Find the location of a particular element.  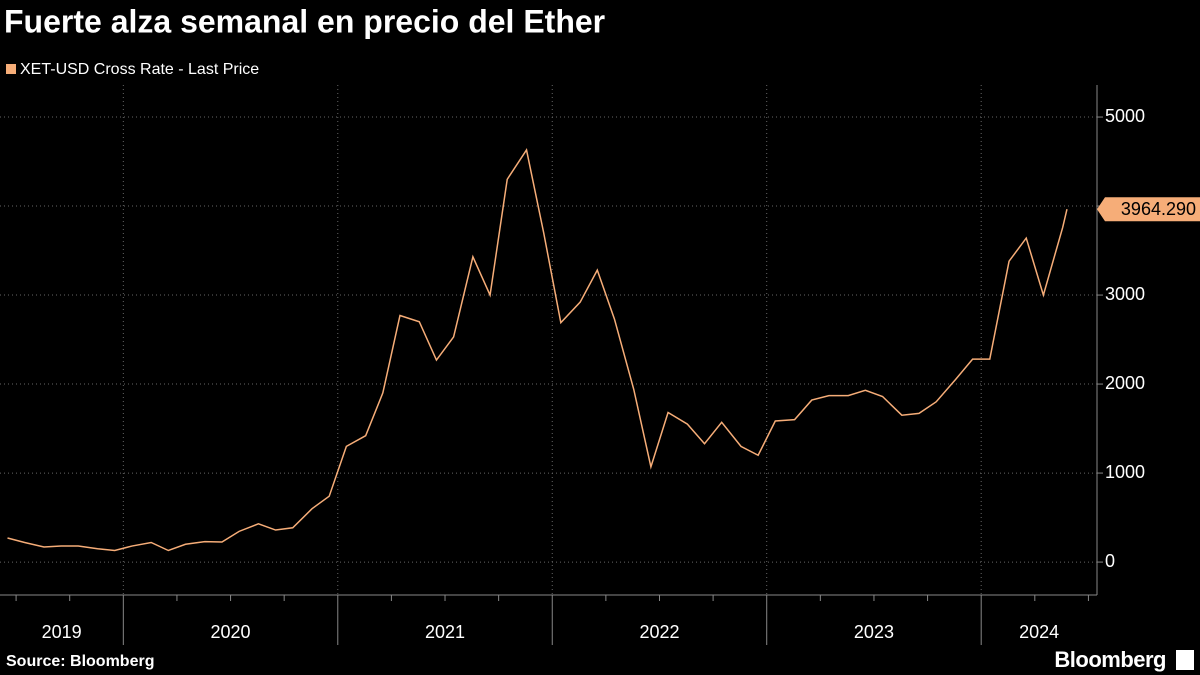

y-tick-label: 5000 is located at coordinates (1125, 116).